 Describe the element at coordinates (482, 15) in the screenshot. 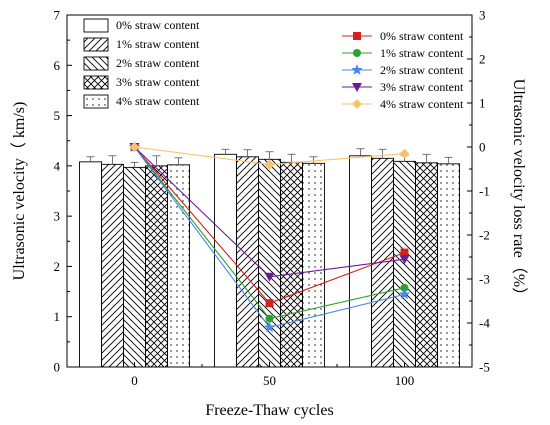

I see `y2-tick-label: 3` at that location.